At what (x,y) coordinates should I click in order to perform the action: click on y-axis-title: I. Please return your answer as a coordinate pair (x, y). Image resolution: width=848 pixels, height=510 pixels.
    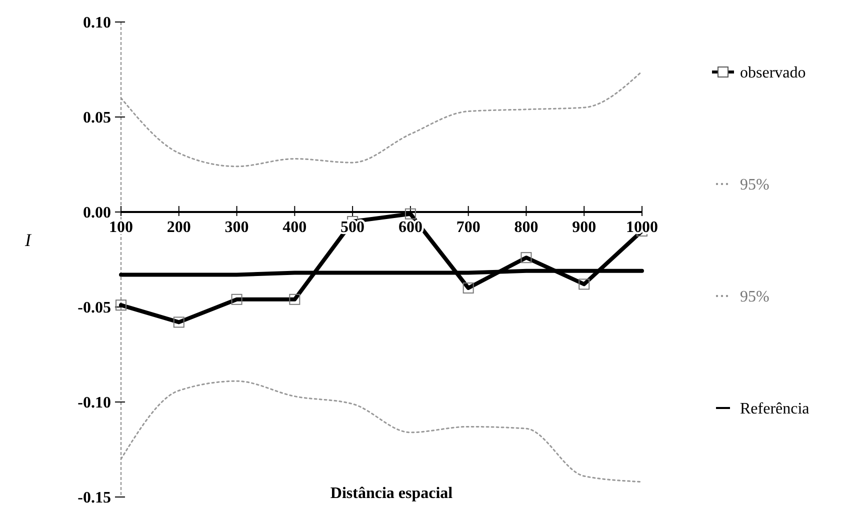
    Looking at the image, I should click on (28, 240).